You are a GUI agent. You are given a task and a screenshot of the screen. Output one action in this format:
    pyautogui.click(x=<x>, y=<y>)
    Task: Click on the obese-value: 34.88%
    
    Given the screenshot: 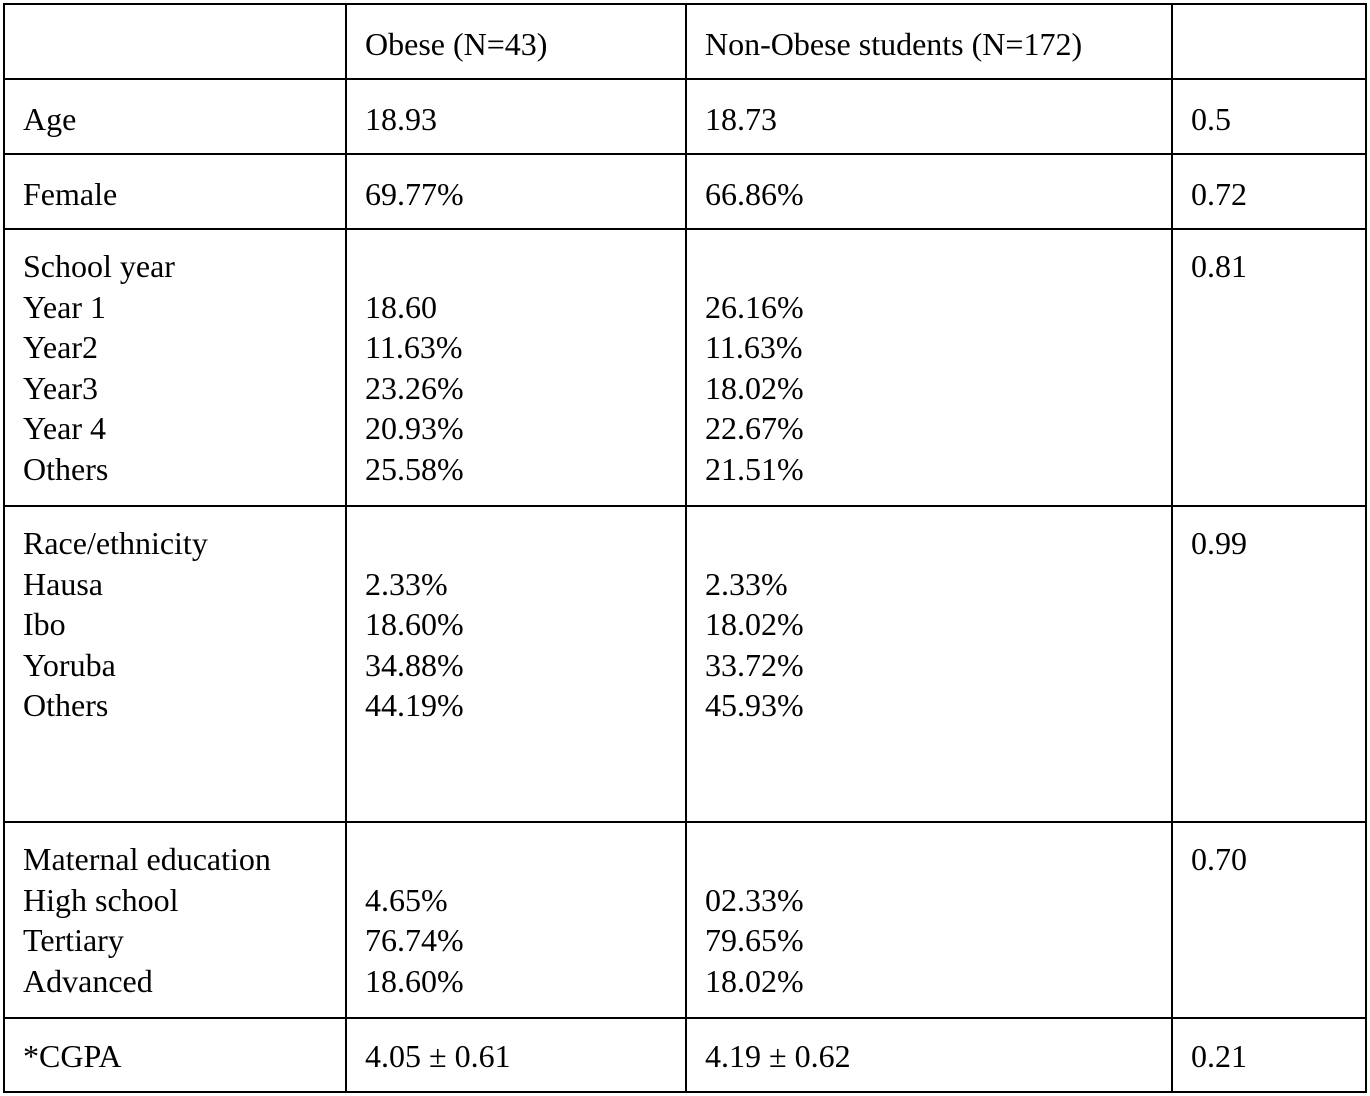 What is the action you would take?
    pyautogui.click(x=414, y=664)
    